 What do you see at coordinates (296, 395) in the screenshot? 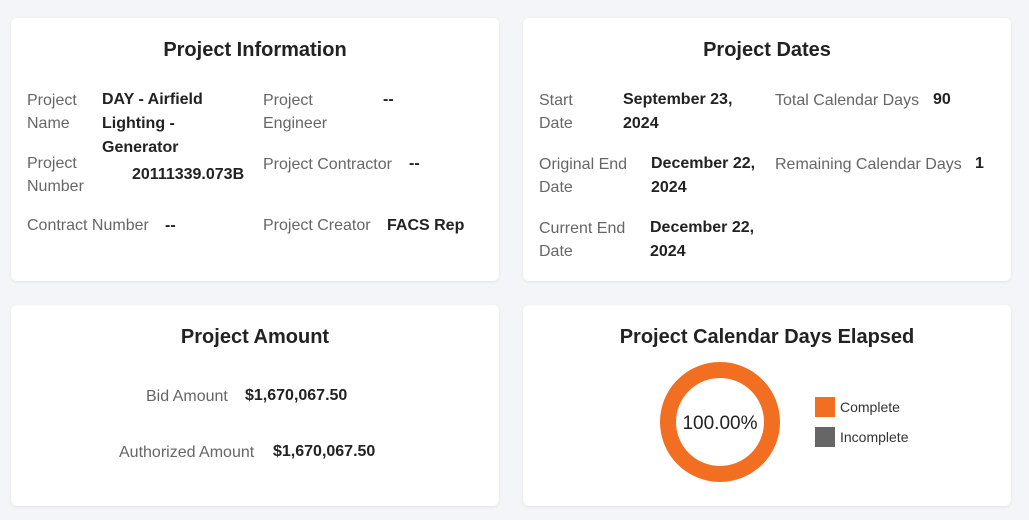
I see `bid-amount-value: $1,670,067.50` at bounding box center [296, 395].